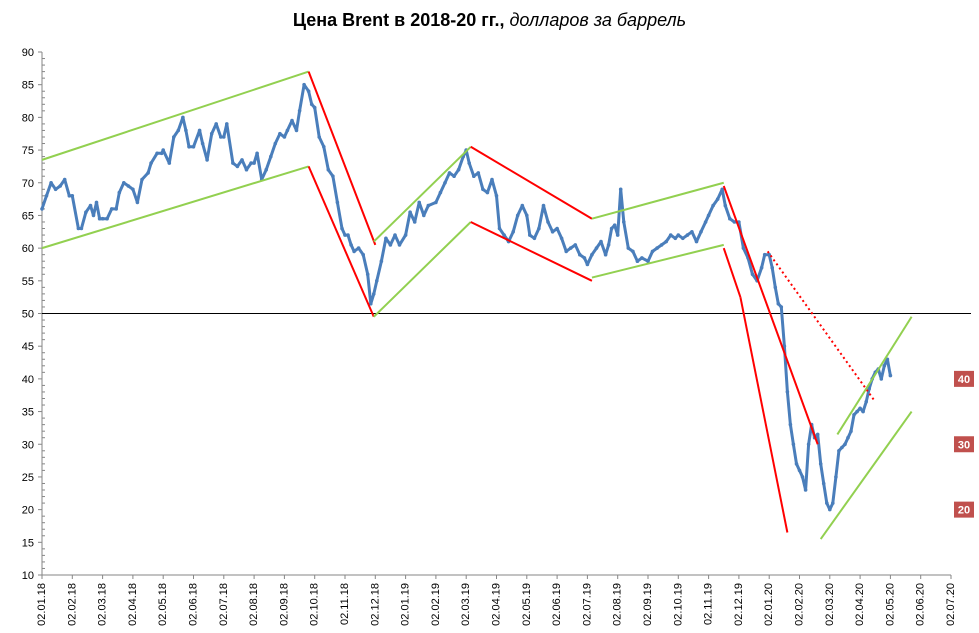  What do you see at coordinates (42, 604) in the screenshot?
I see `x-tick-label: 02.01.18` at bounding box center [42, 604].